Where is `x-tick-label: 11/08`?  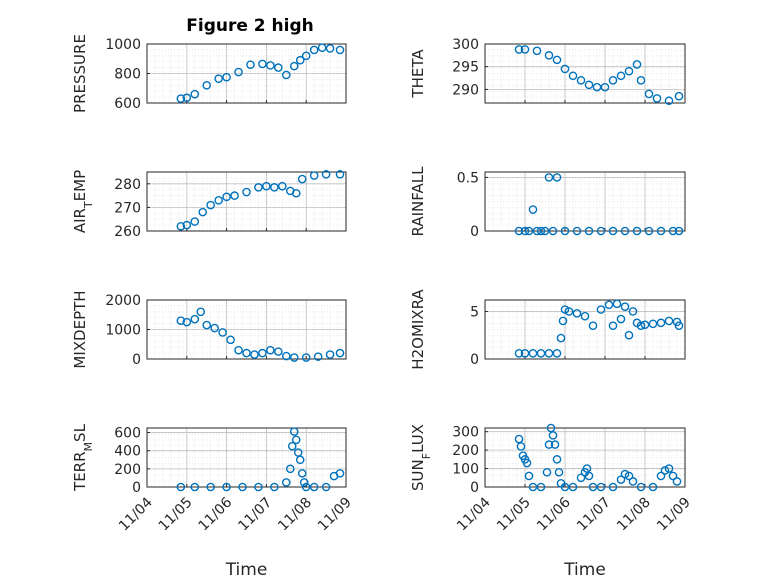
x-tick-label: 11/08 is located at coordinates (634, 515).